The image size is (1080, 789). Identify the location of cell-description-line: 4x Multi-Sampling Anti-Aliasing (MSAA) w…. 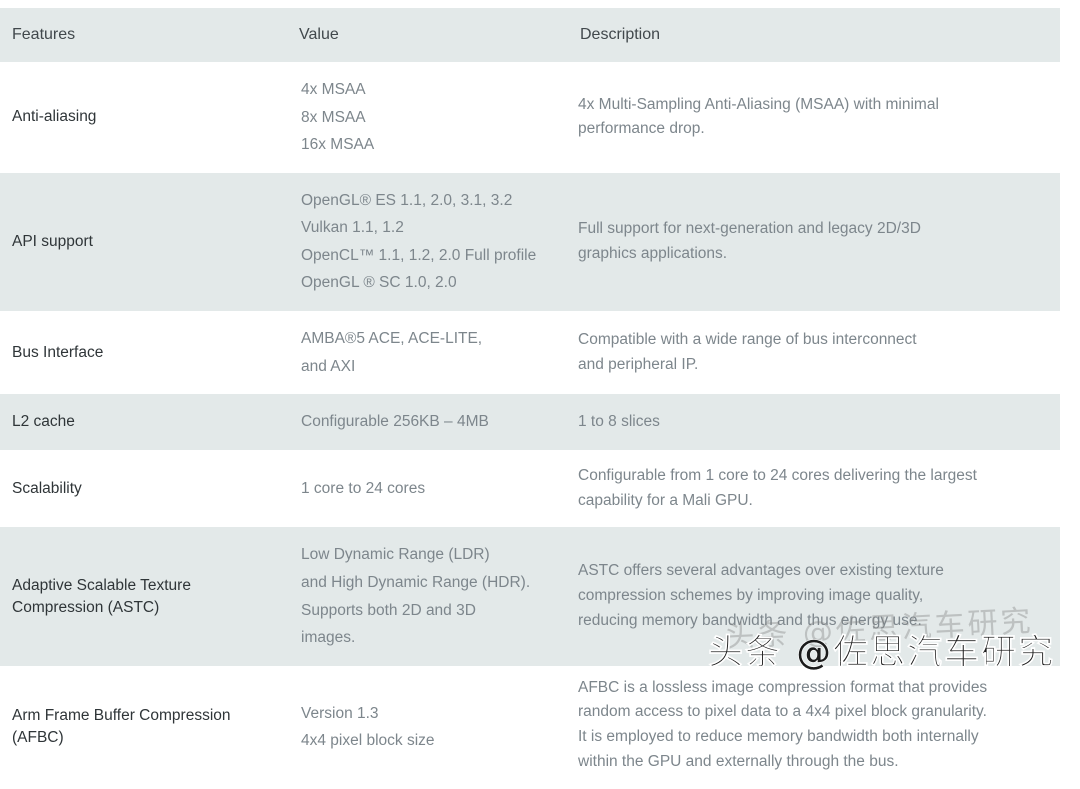
(758, 104).